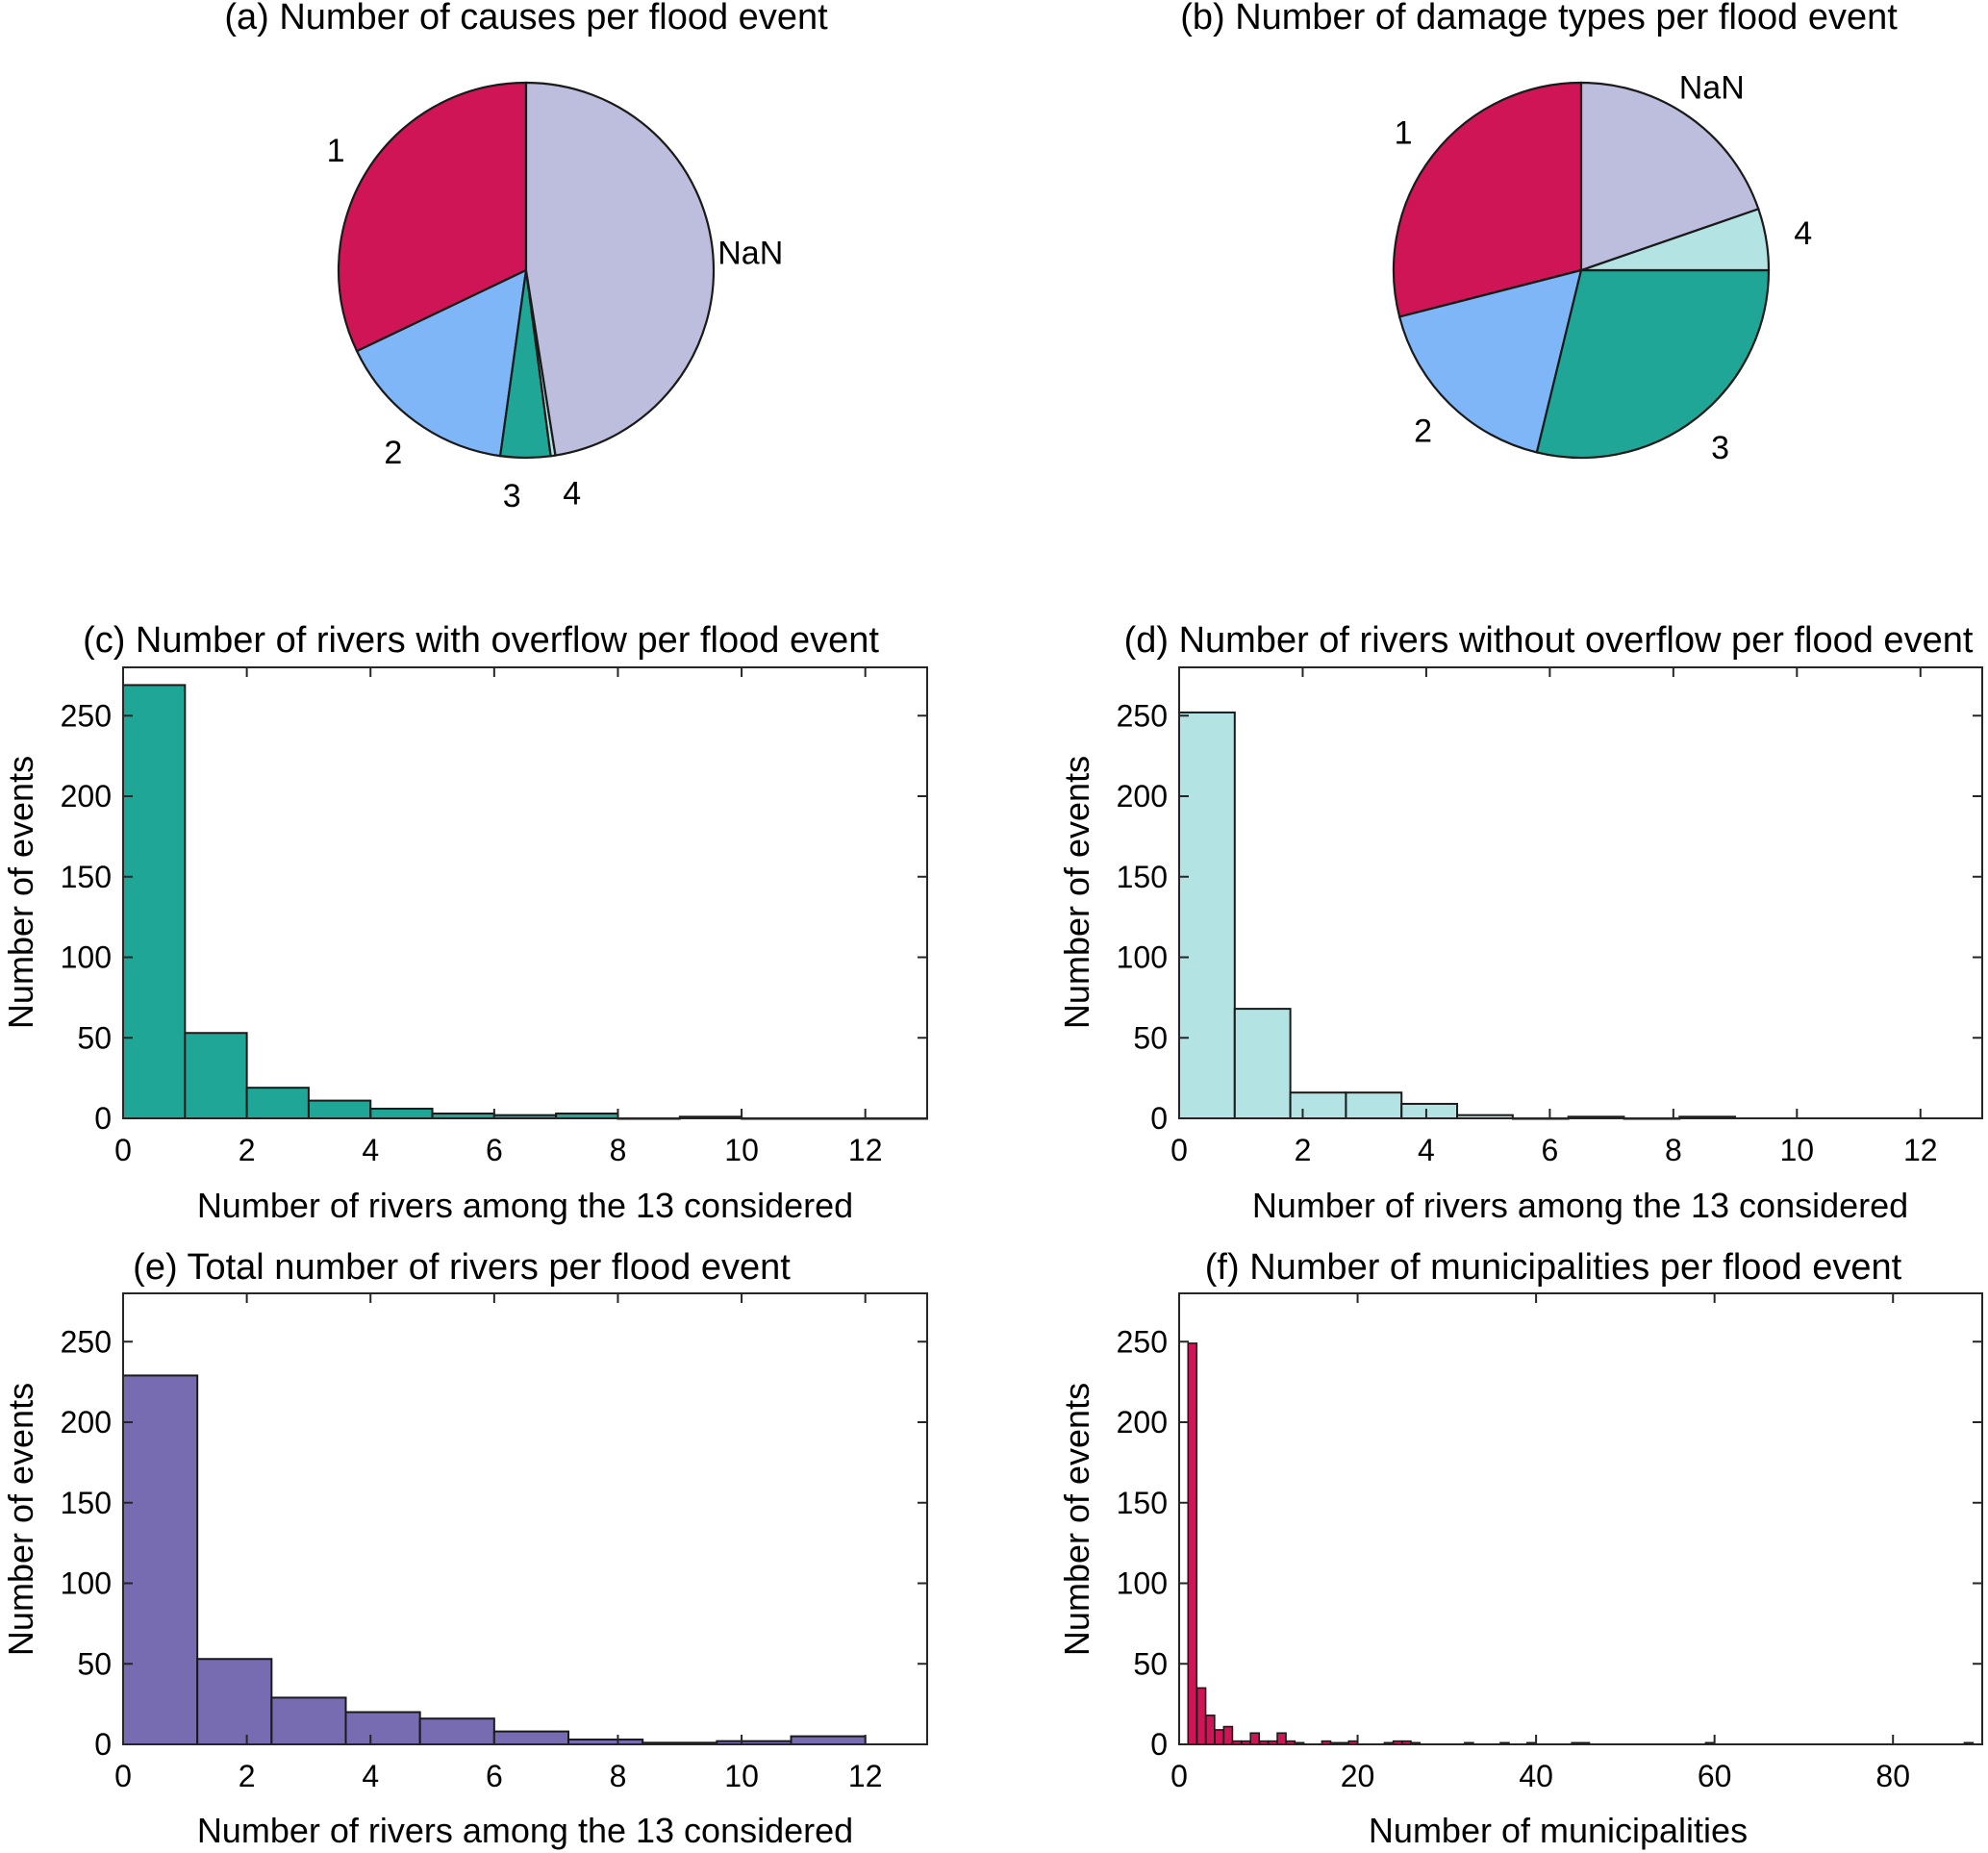 This screenshot has height=1853, width=1988. I want to click on hist-d-axes: 0 2 4 6 8 10 12 0 50 100 150 200 250, so click(1550, 916).